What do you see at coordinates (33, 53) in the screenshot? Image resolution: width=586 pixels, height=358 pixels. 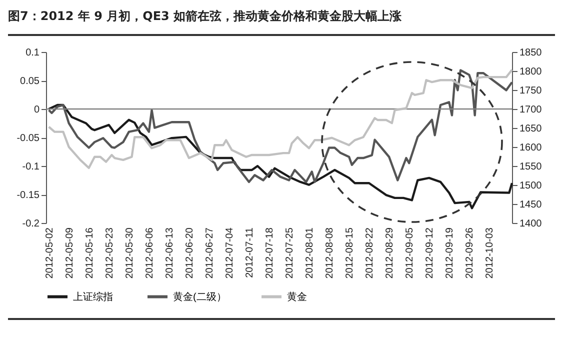 I see `y-tick-label: 0.1` at bounding box center [33, 53].